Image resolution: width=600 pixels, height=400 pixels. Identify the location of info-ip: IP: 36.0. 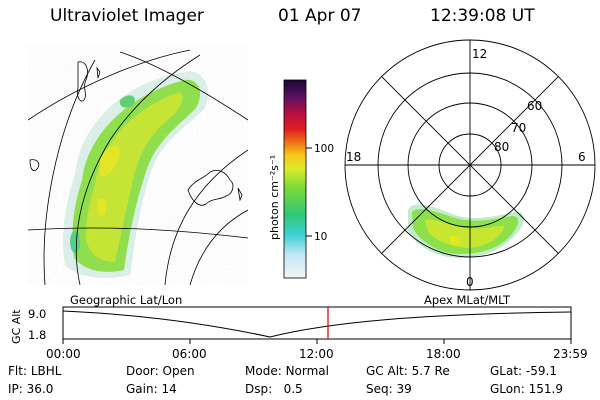
(31, 389).